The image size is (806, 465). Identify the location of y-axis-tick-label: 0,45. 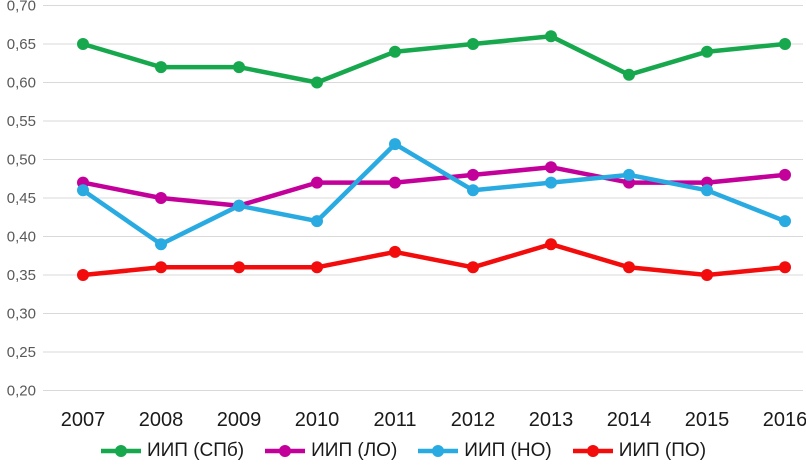
(21, 198).